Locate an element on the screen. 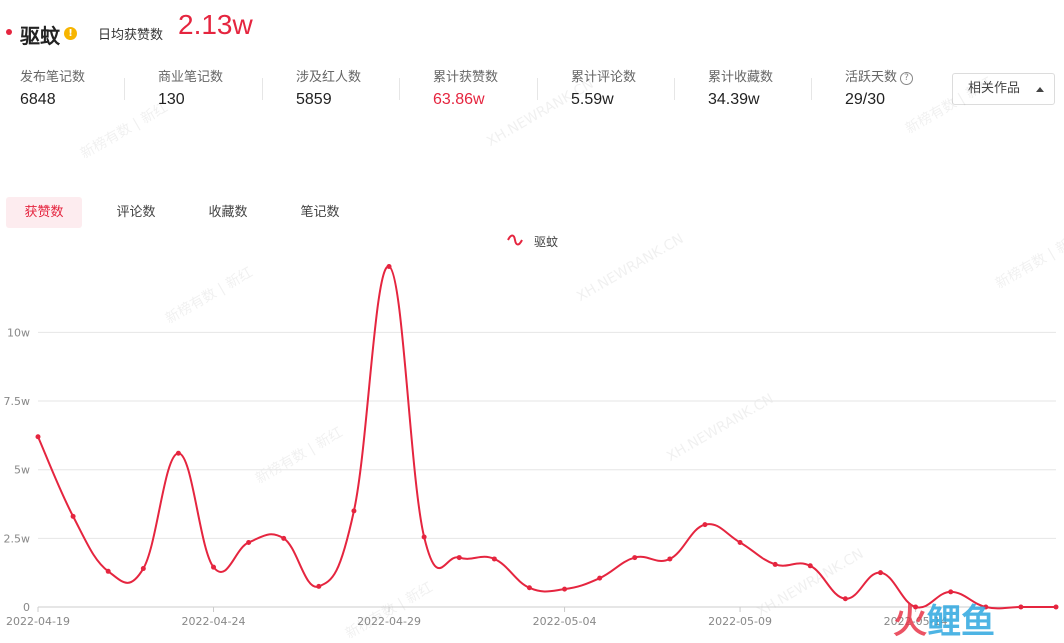 The height and width of the screenshot is (643, 1064). stat-total-comments: 累计评论数 5.59w is located at coordinates (603, 91).